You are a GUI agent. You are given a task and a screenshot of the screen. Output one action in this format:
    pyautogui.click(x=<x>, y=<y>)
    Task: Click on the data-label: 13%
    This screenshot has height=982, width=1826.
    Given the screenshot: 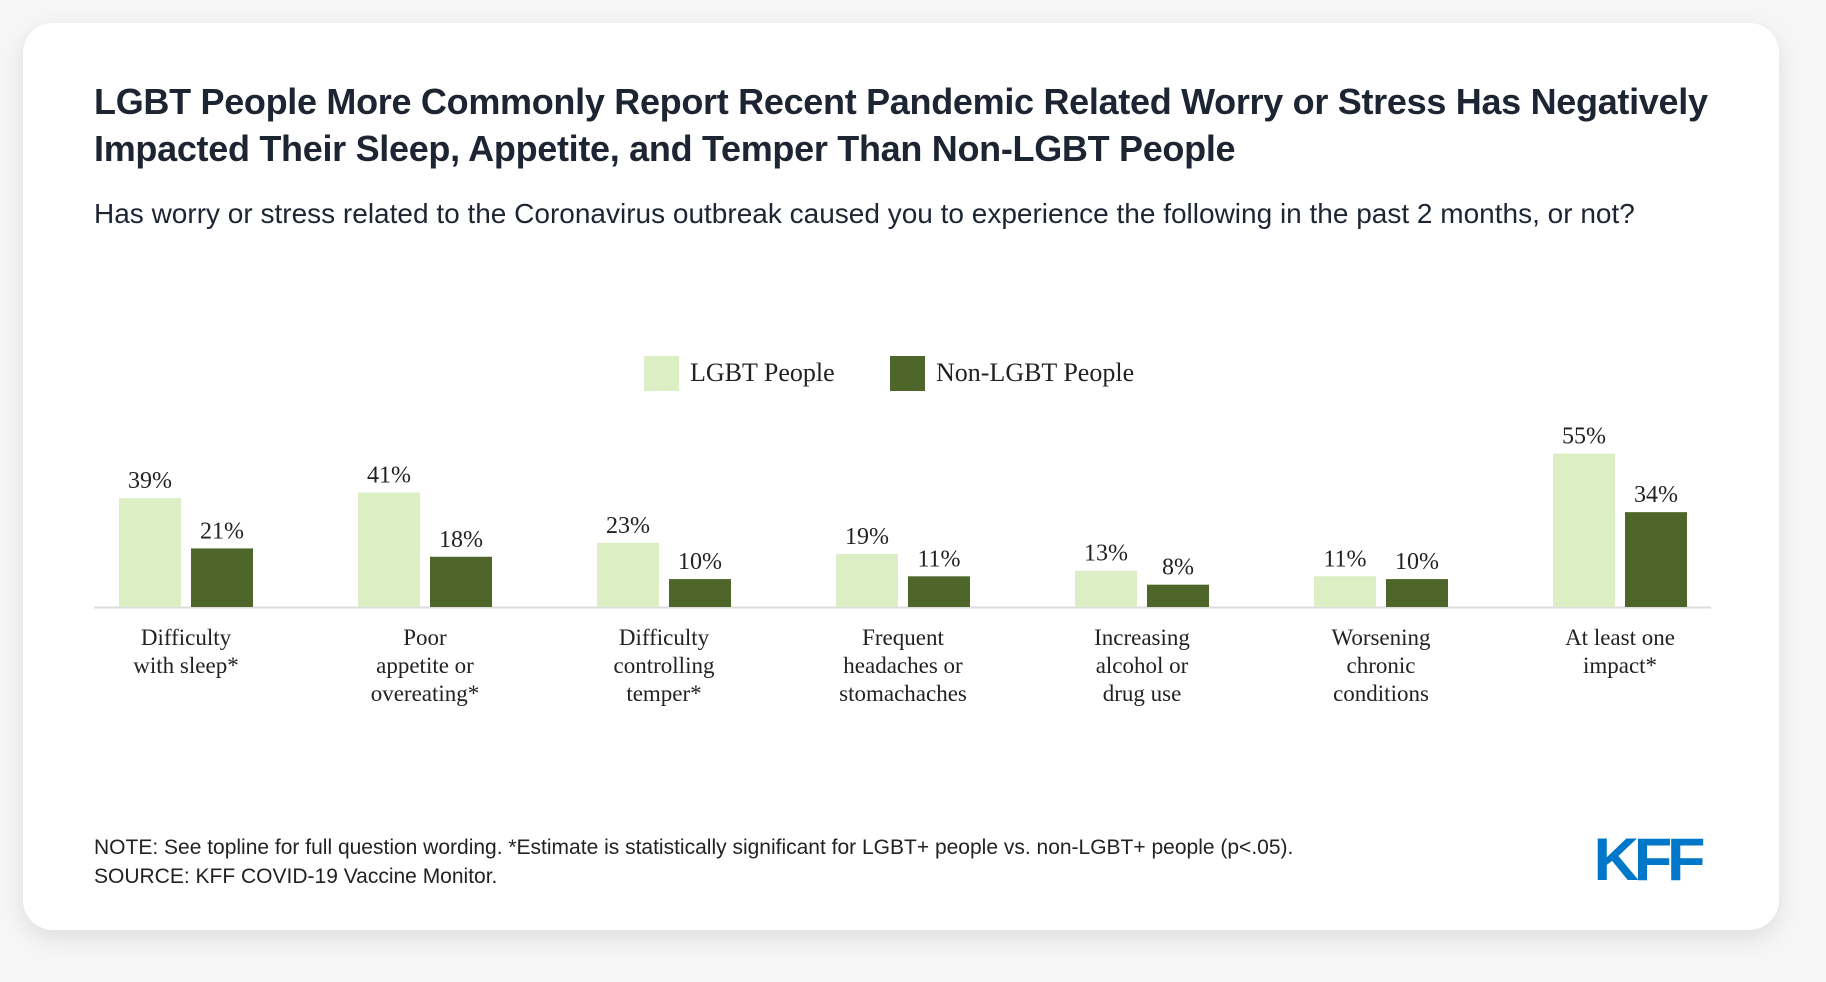 What is the action you would take?
    pyautogui.click(x=1106, y=554)
    